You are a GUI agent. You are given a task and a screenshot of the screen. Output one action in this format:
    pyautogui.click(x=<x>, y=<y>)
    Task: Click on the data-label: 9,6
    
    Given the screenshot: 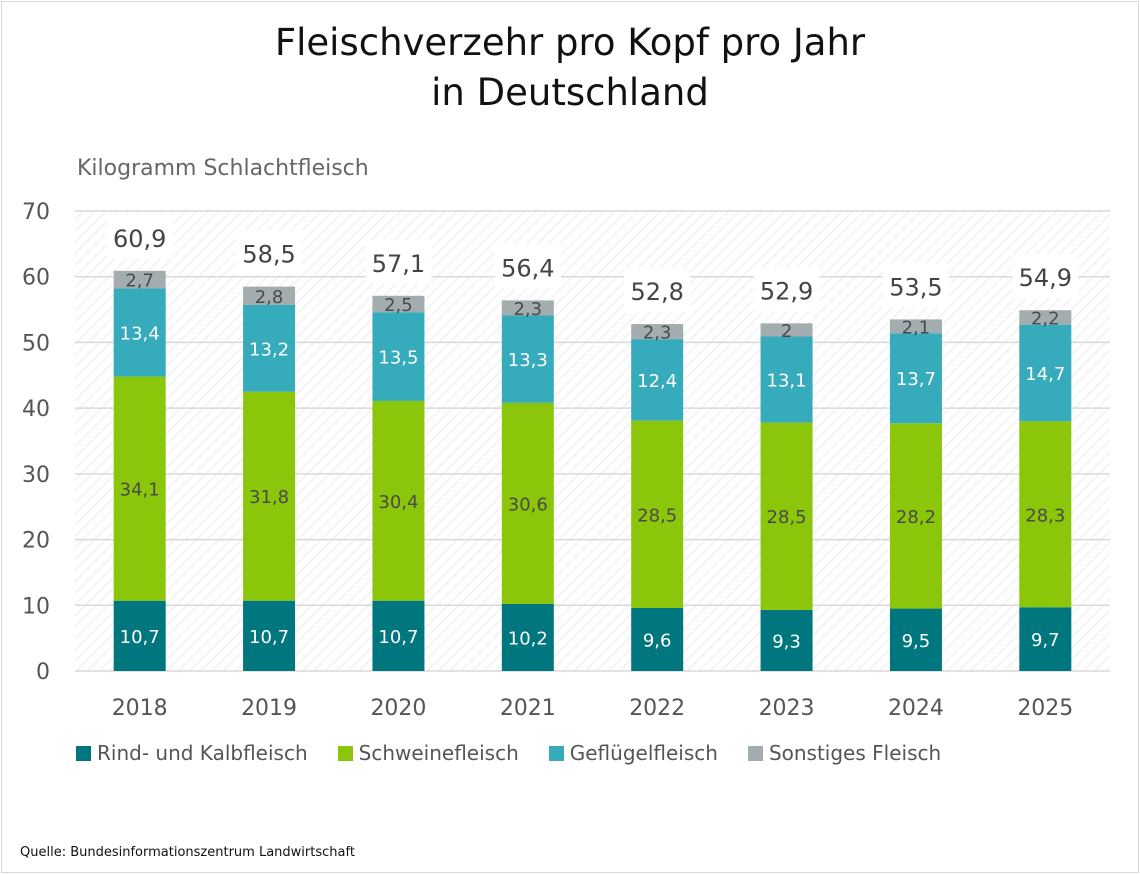 What is the action you would take?
    pyautogui.click(x=657, y=640)
    